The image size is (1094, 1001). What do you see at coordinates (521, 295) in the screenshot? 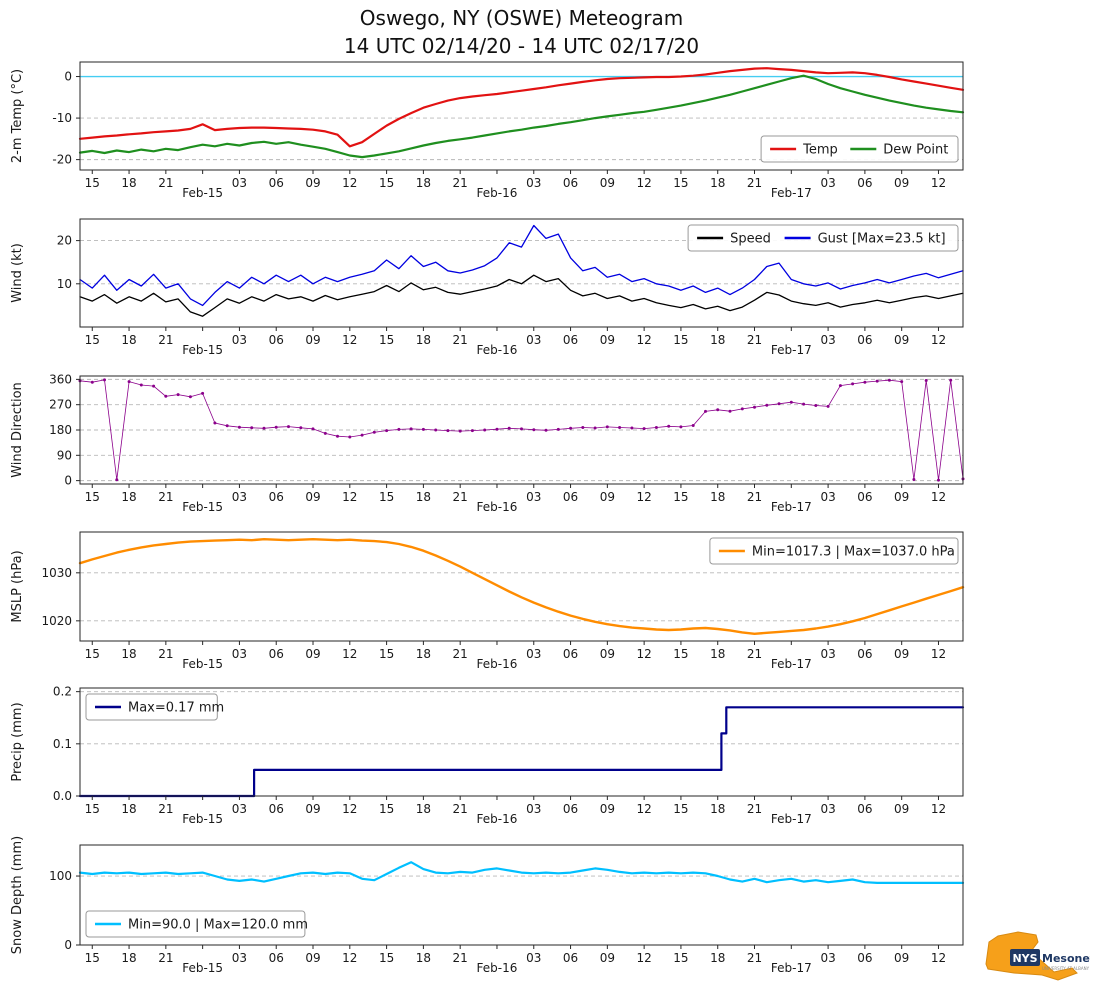
I see `series-speed` at bounding box center [521, 295].